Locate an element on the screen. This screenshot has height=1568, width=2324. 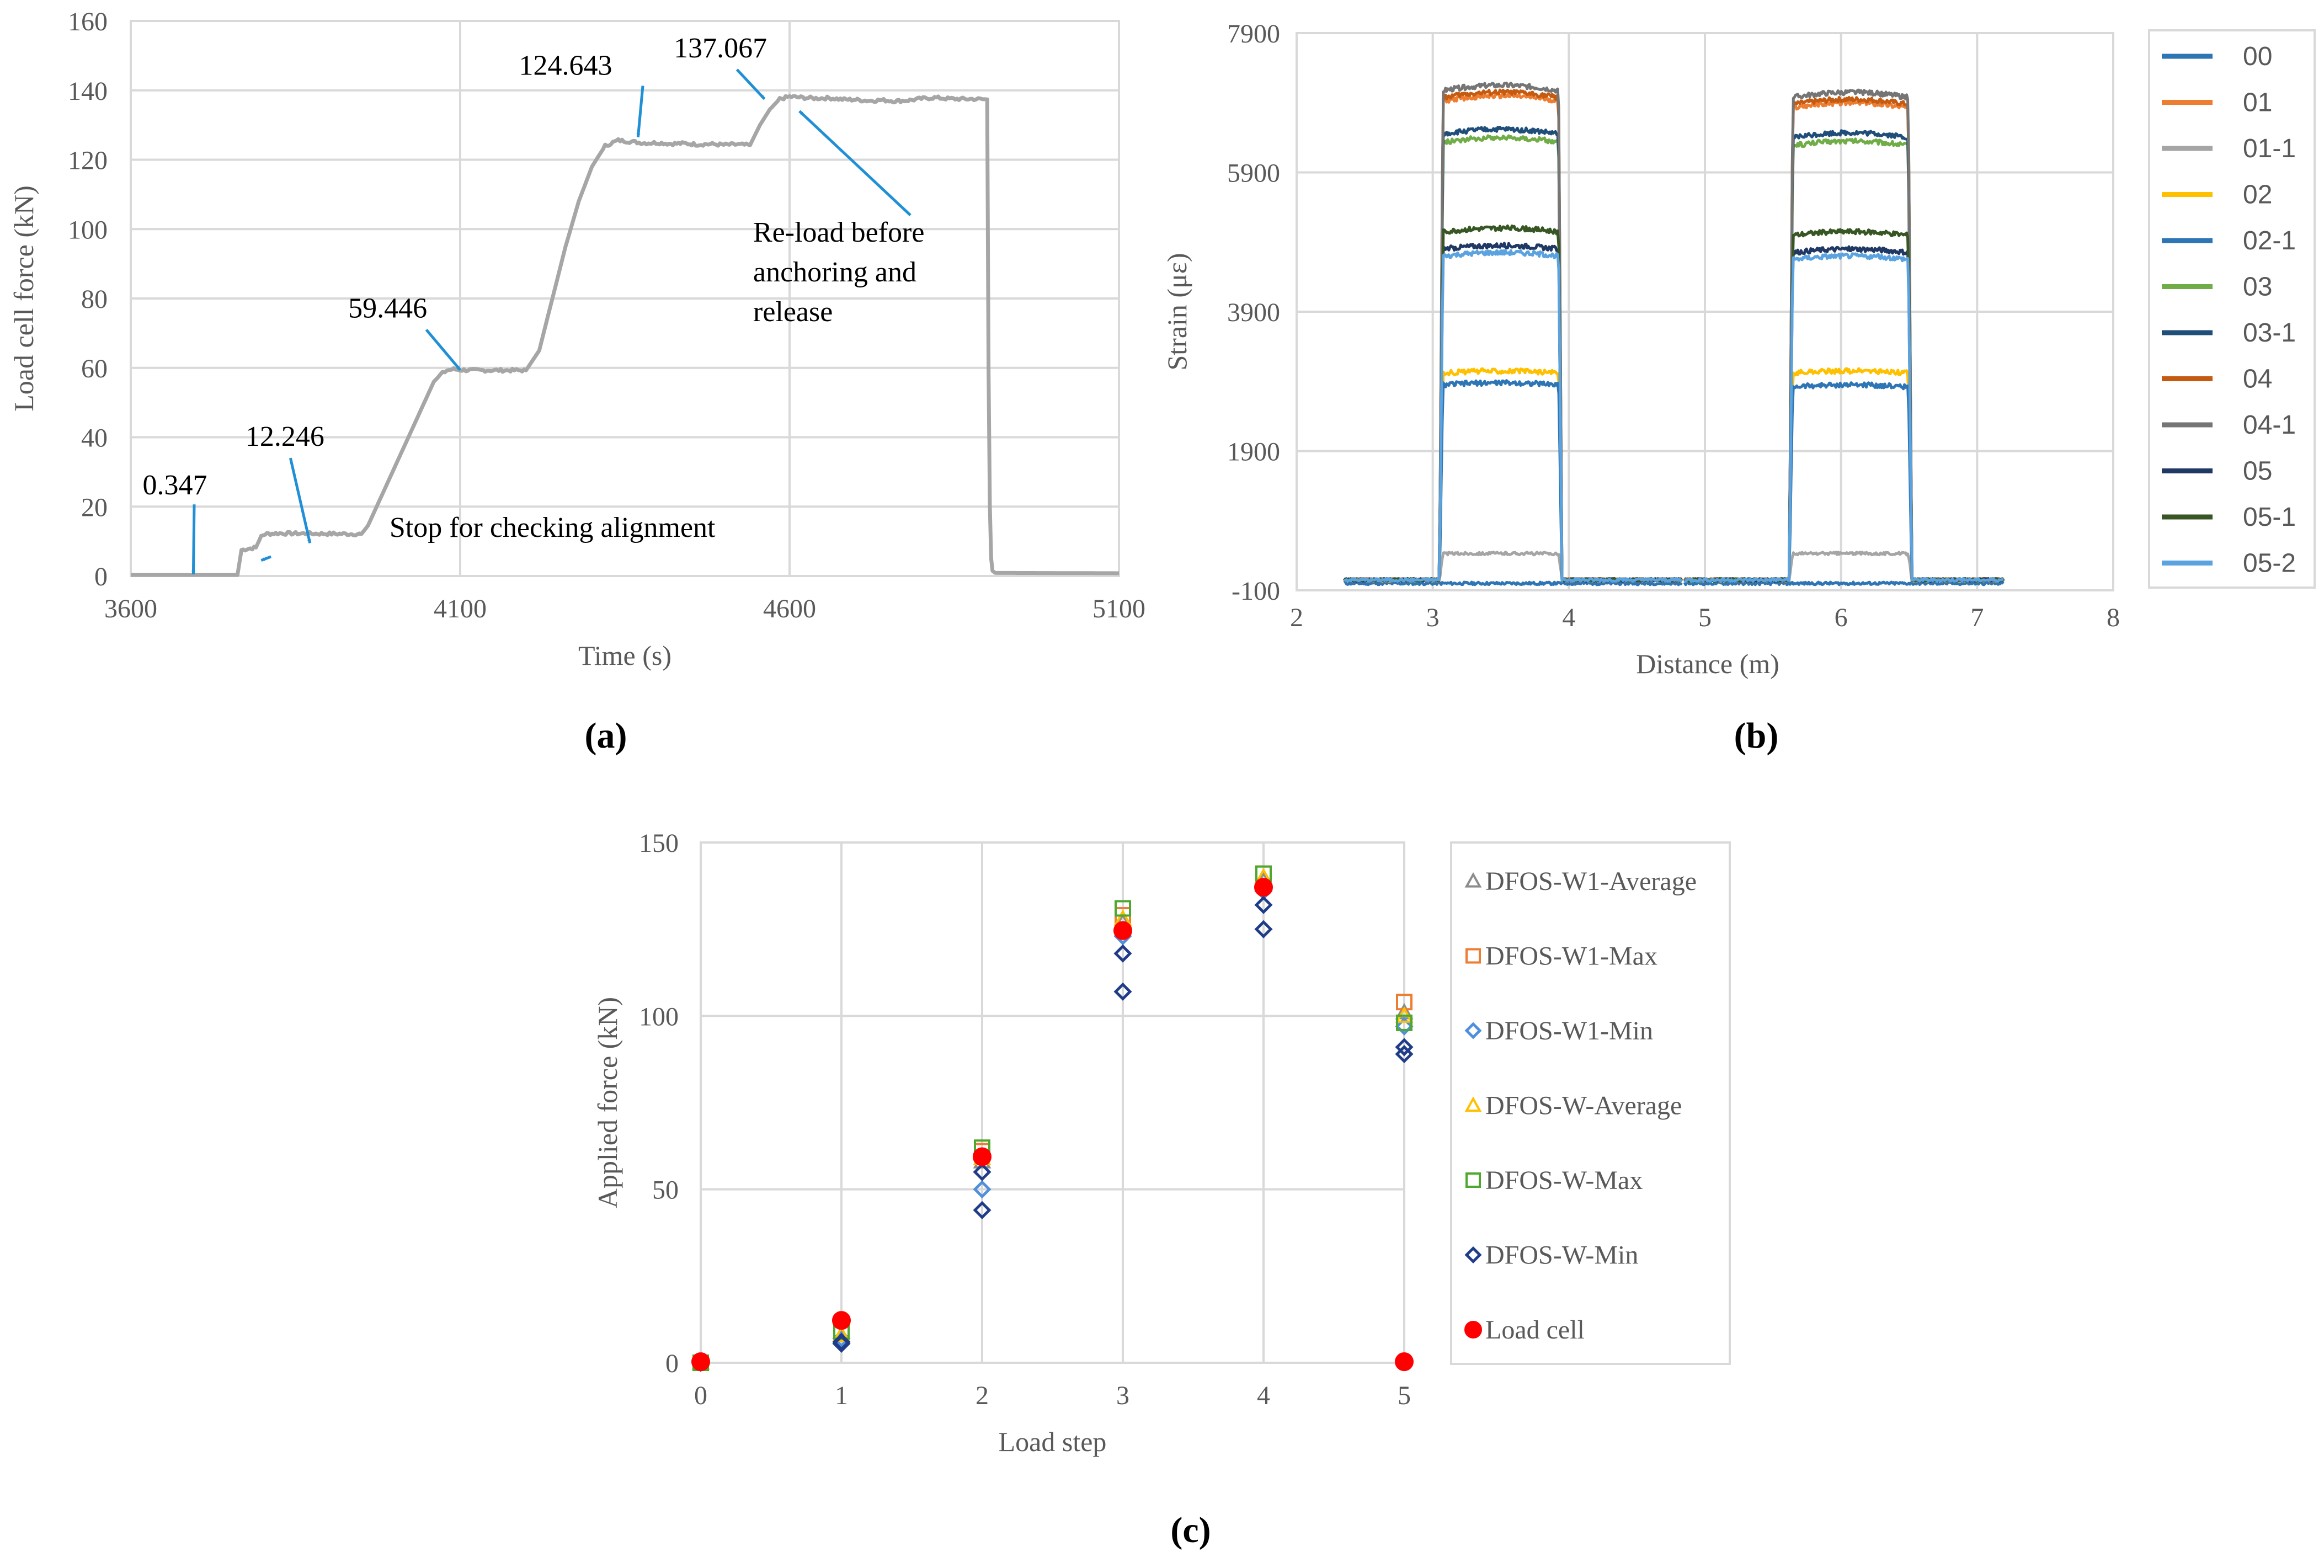
panel-b-legend-label: 01-1 is located at coordinates (2269, 148).